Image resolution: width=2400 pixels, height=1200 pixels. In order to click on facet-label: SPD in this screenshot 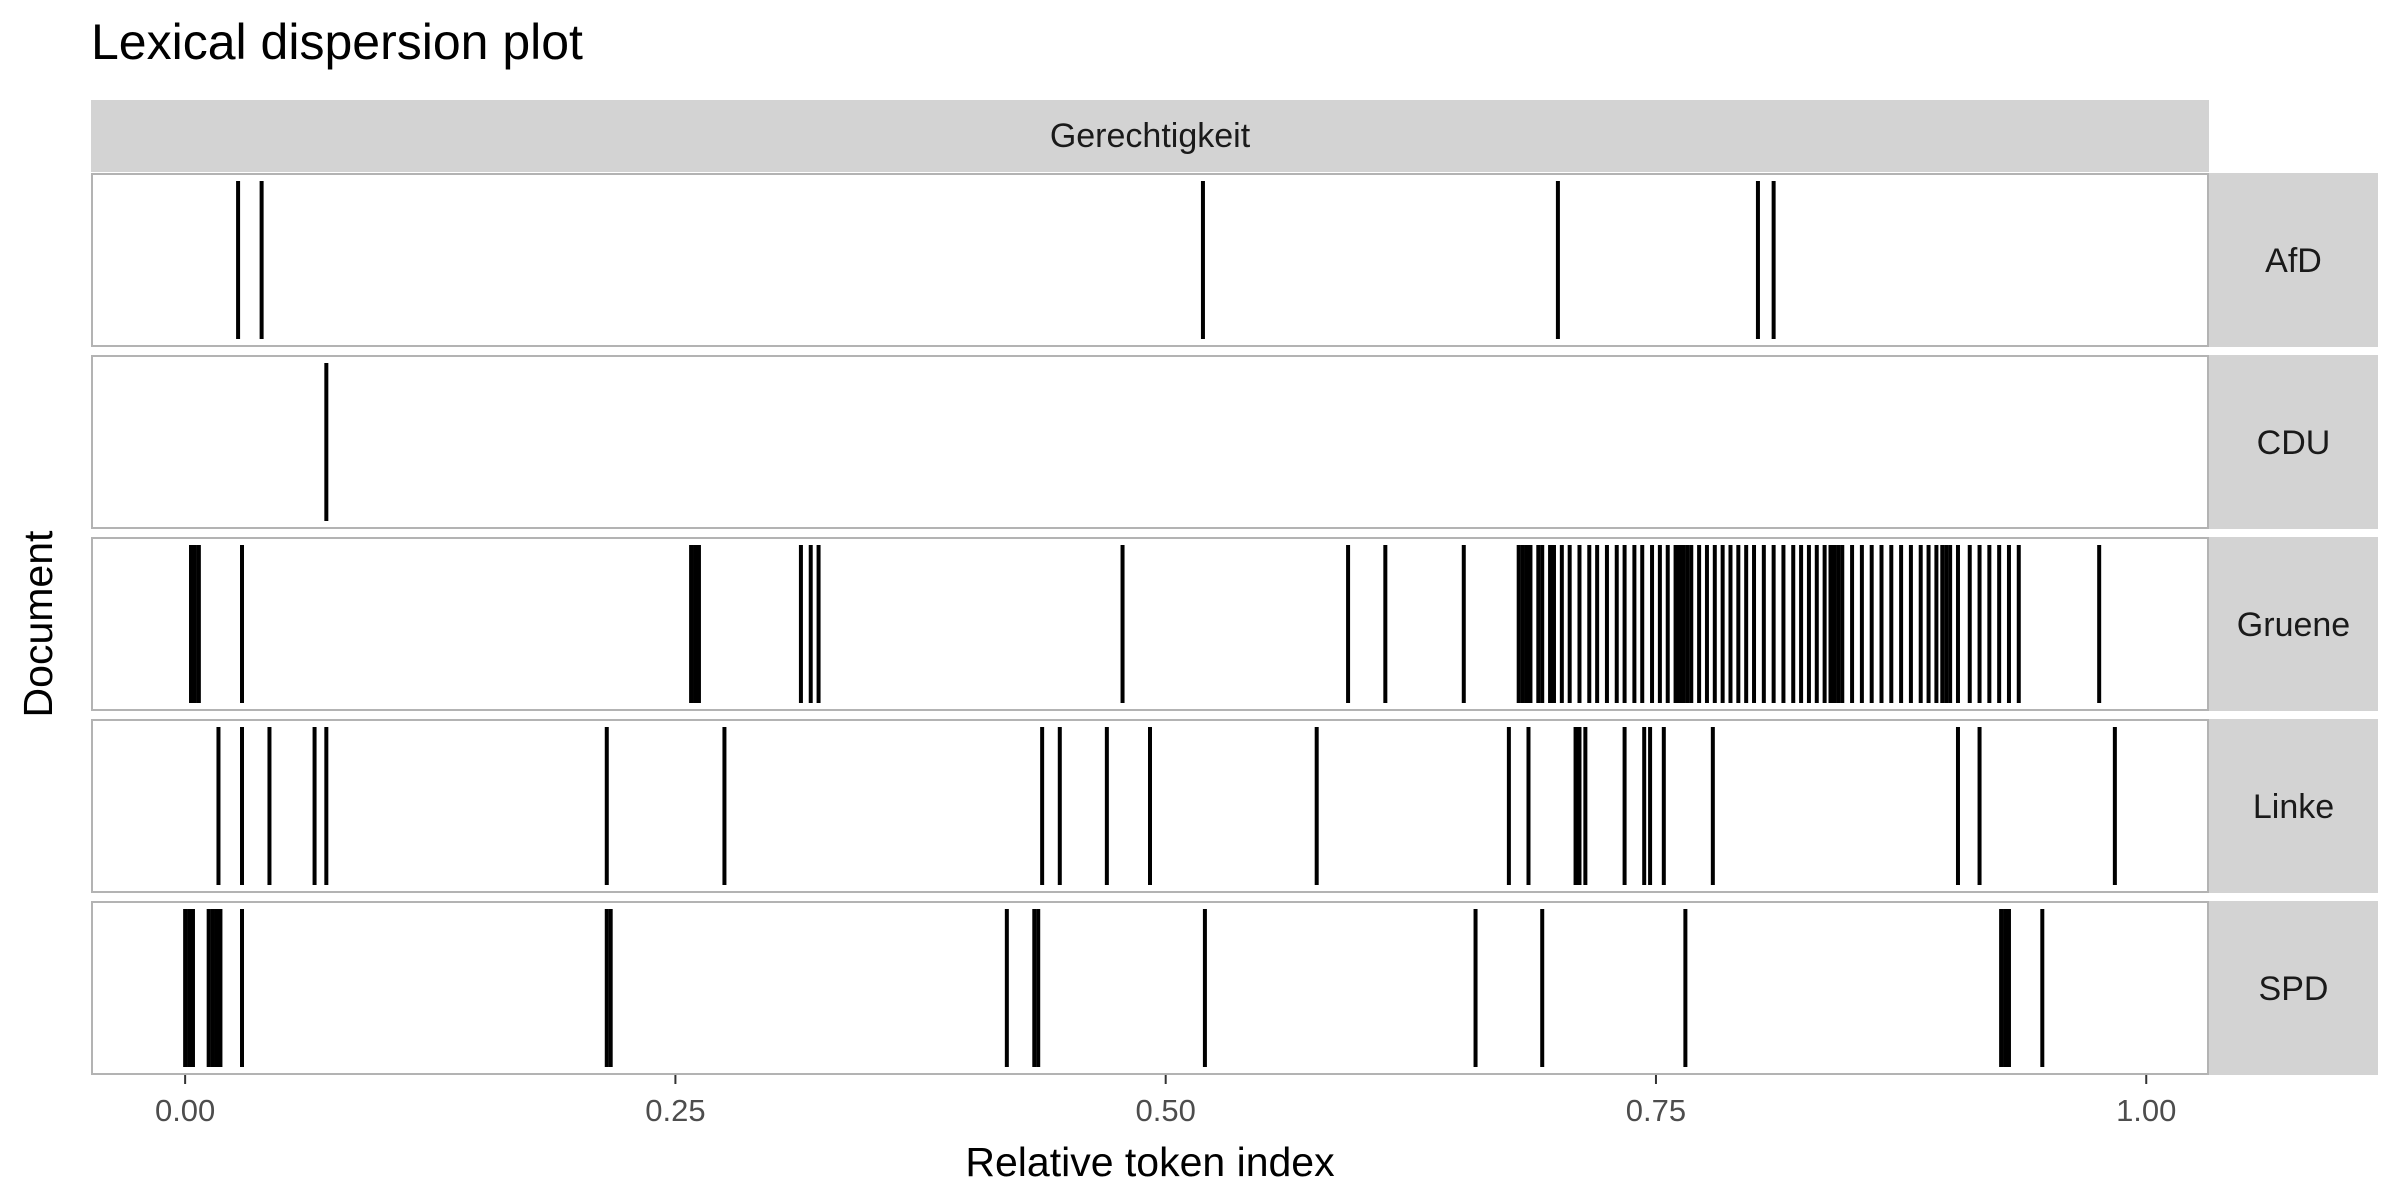, I will do `click(2294, 989)`.